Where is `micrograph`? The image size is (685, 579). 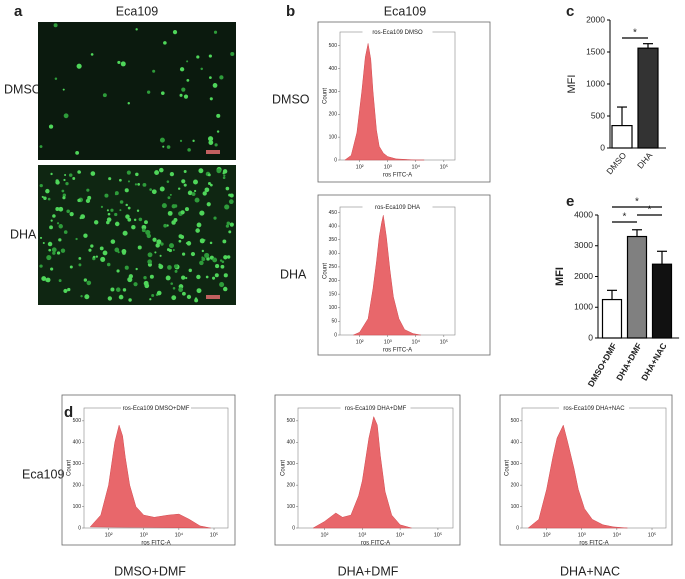
micrograph is located at coordinates (137, 91).